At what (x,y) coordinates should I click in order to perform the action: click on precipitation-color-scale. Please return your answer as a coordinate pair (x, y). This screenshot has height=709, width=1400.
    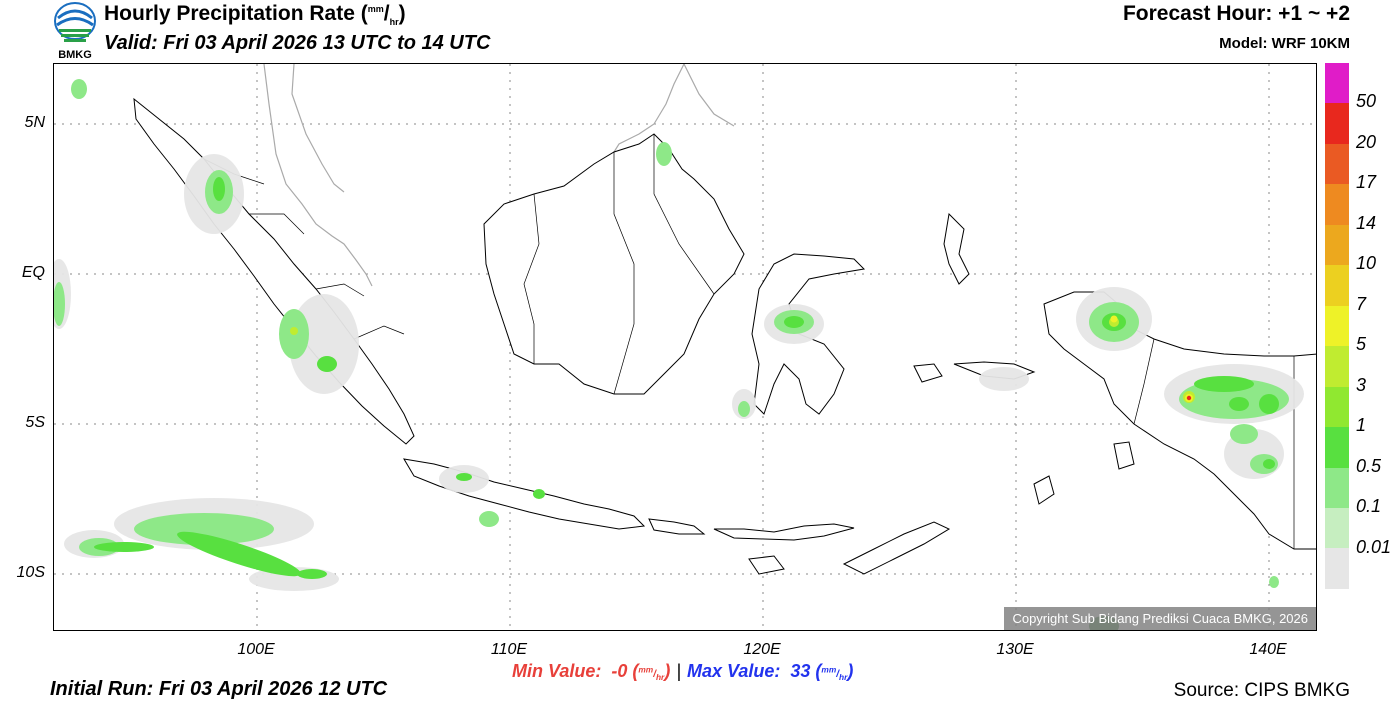
    Looking at the image, I should click on (1337, 326).